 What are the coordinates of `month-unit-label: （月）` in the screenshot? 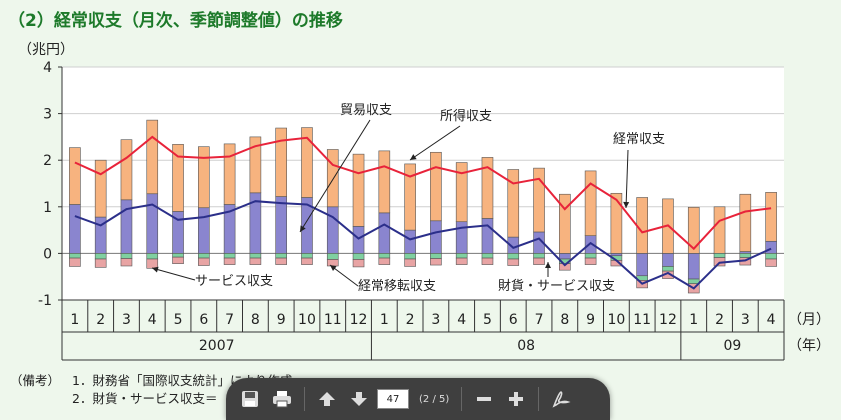 It's located at (809, 320).